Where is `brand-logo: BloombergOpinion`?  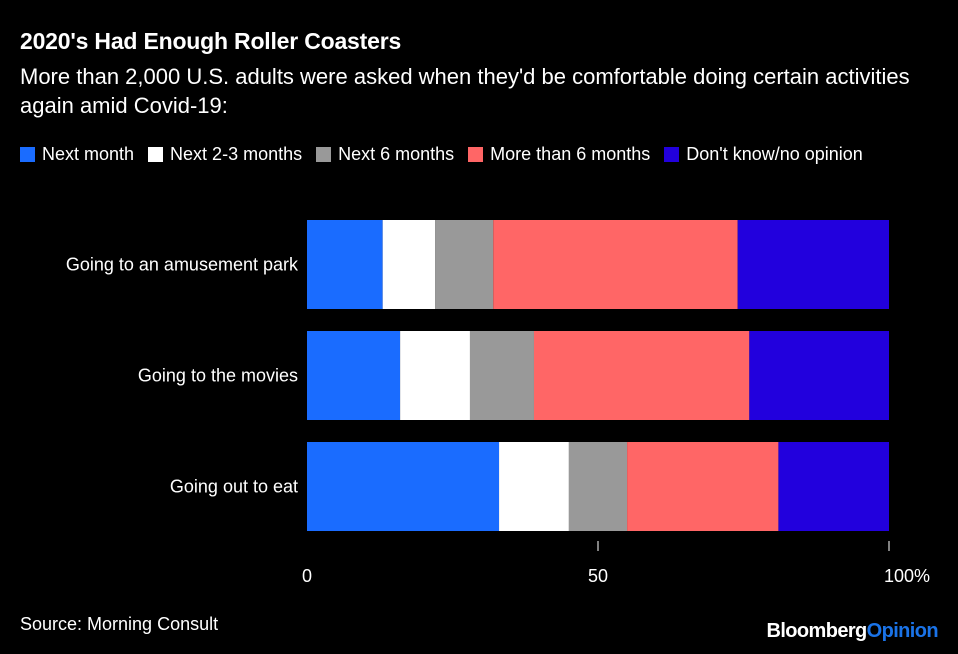
brand-logo: BloombergOpinion is located at coordinates (852, 631).